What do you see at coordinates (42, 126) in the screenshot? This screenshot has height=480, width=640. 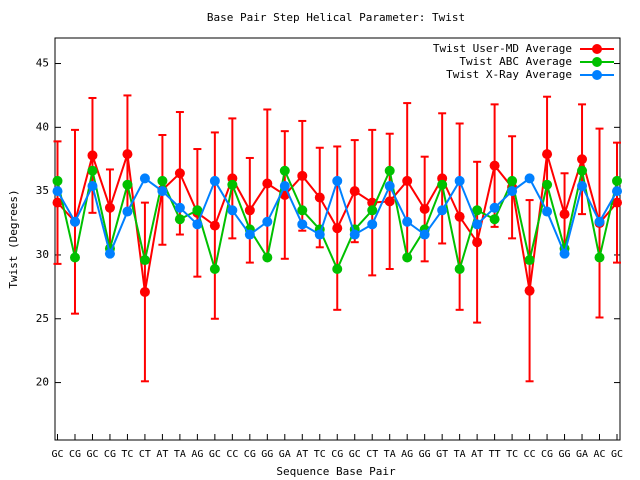 I see `y-tick-label: 40` at bounding box center [42, 126].